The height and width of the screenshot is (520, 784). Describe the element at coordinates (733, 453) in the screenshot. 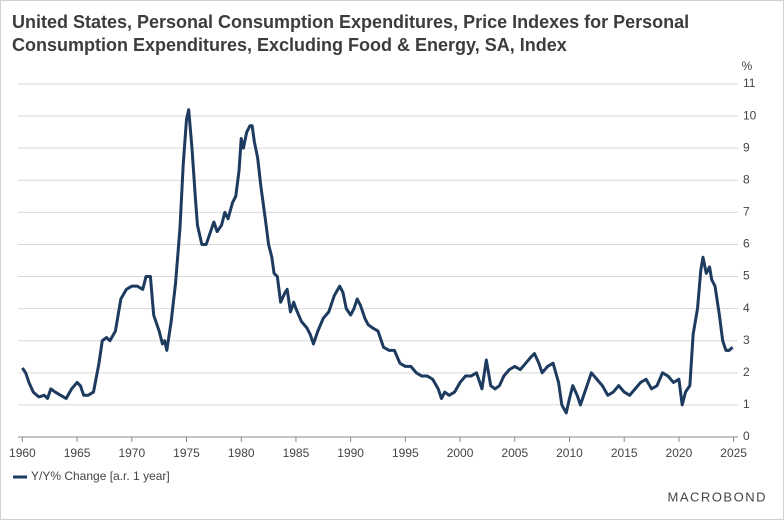

I see `x-tick-label: 2025` at that location.